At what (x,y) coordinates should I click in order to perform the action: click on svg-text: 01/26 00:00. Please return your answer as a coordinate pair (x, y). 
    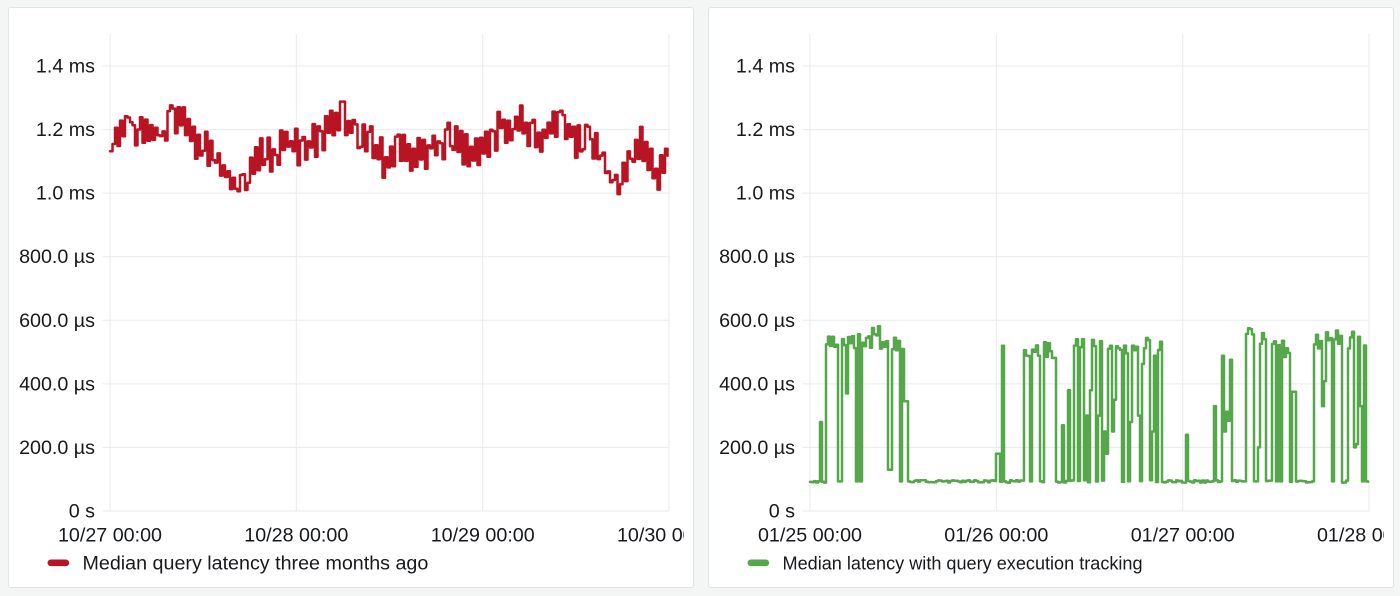
    Looking at the image, I should click on (996, 535).